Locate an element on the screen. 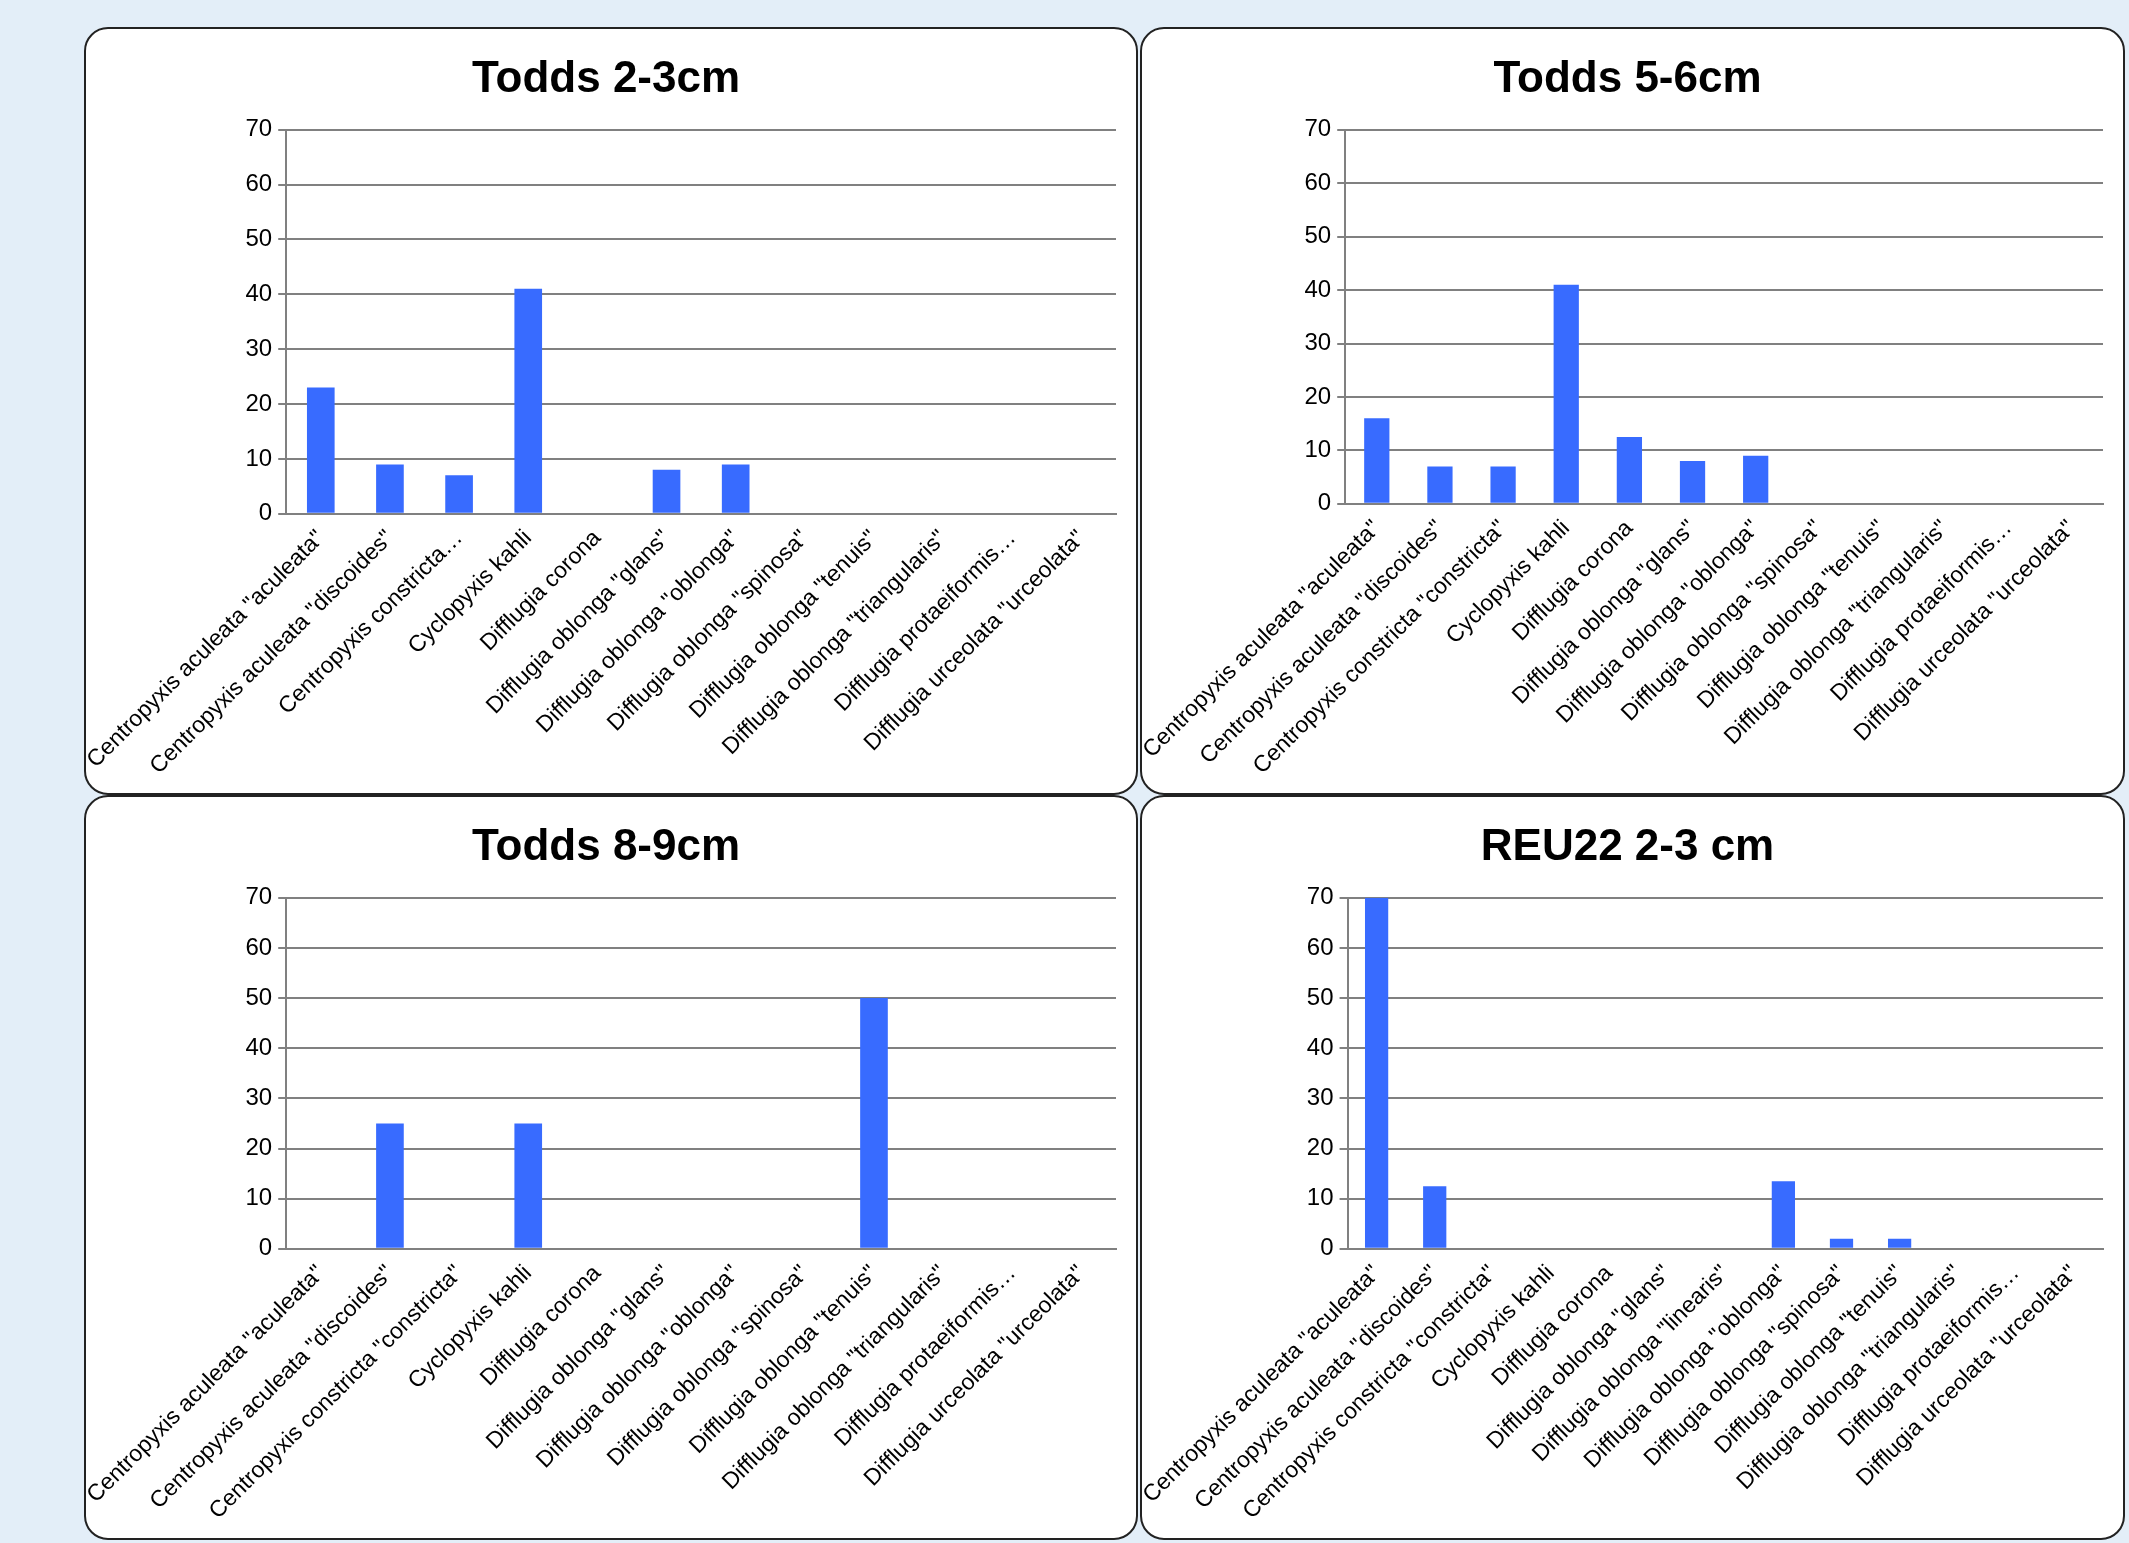 The image size is (2129, 1543). chart-title: Todds 2-3cm is located at coordinates (606, 76).